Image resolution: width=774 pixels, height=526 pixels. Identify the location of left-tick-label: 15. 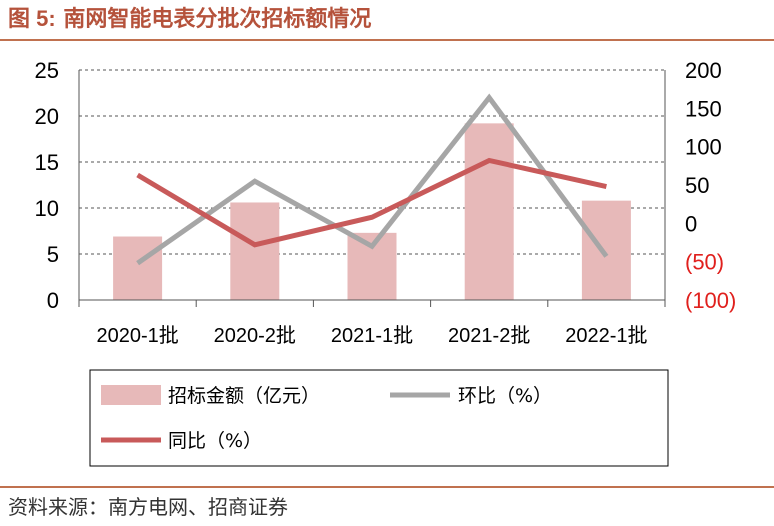
(47, 162).